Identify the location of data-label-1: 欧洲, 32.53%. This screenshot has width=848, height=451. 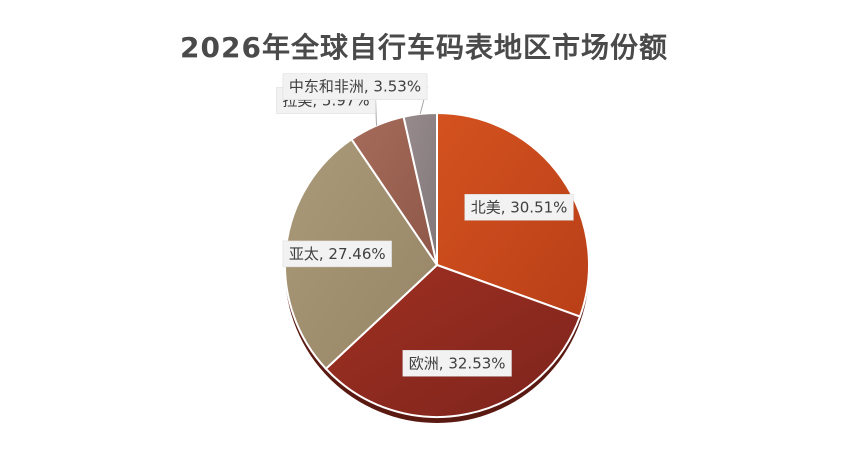
(457, 363).